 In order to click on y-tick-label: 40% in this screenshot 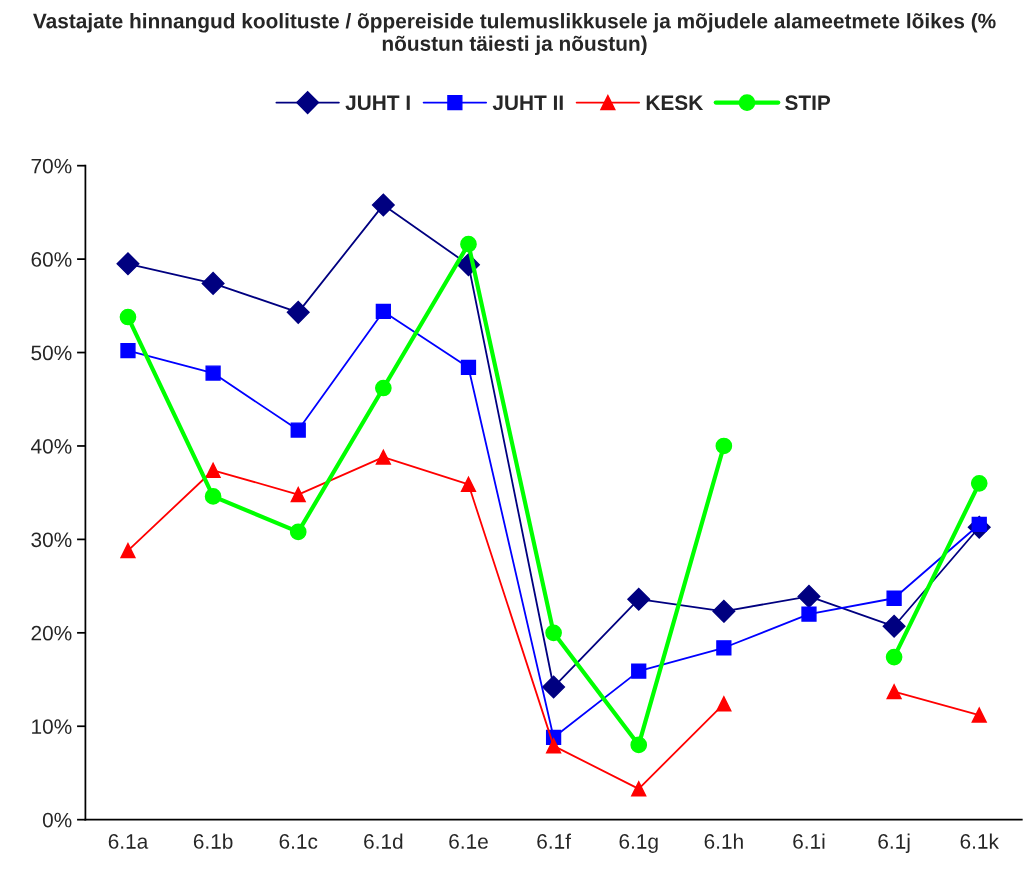, I will do `click(51, 446)`.